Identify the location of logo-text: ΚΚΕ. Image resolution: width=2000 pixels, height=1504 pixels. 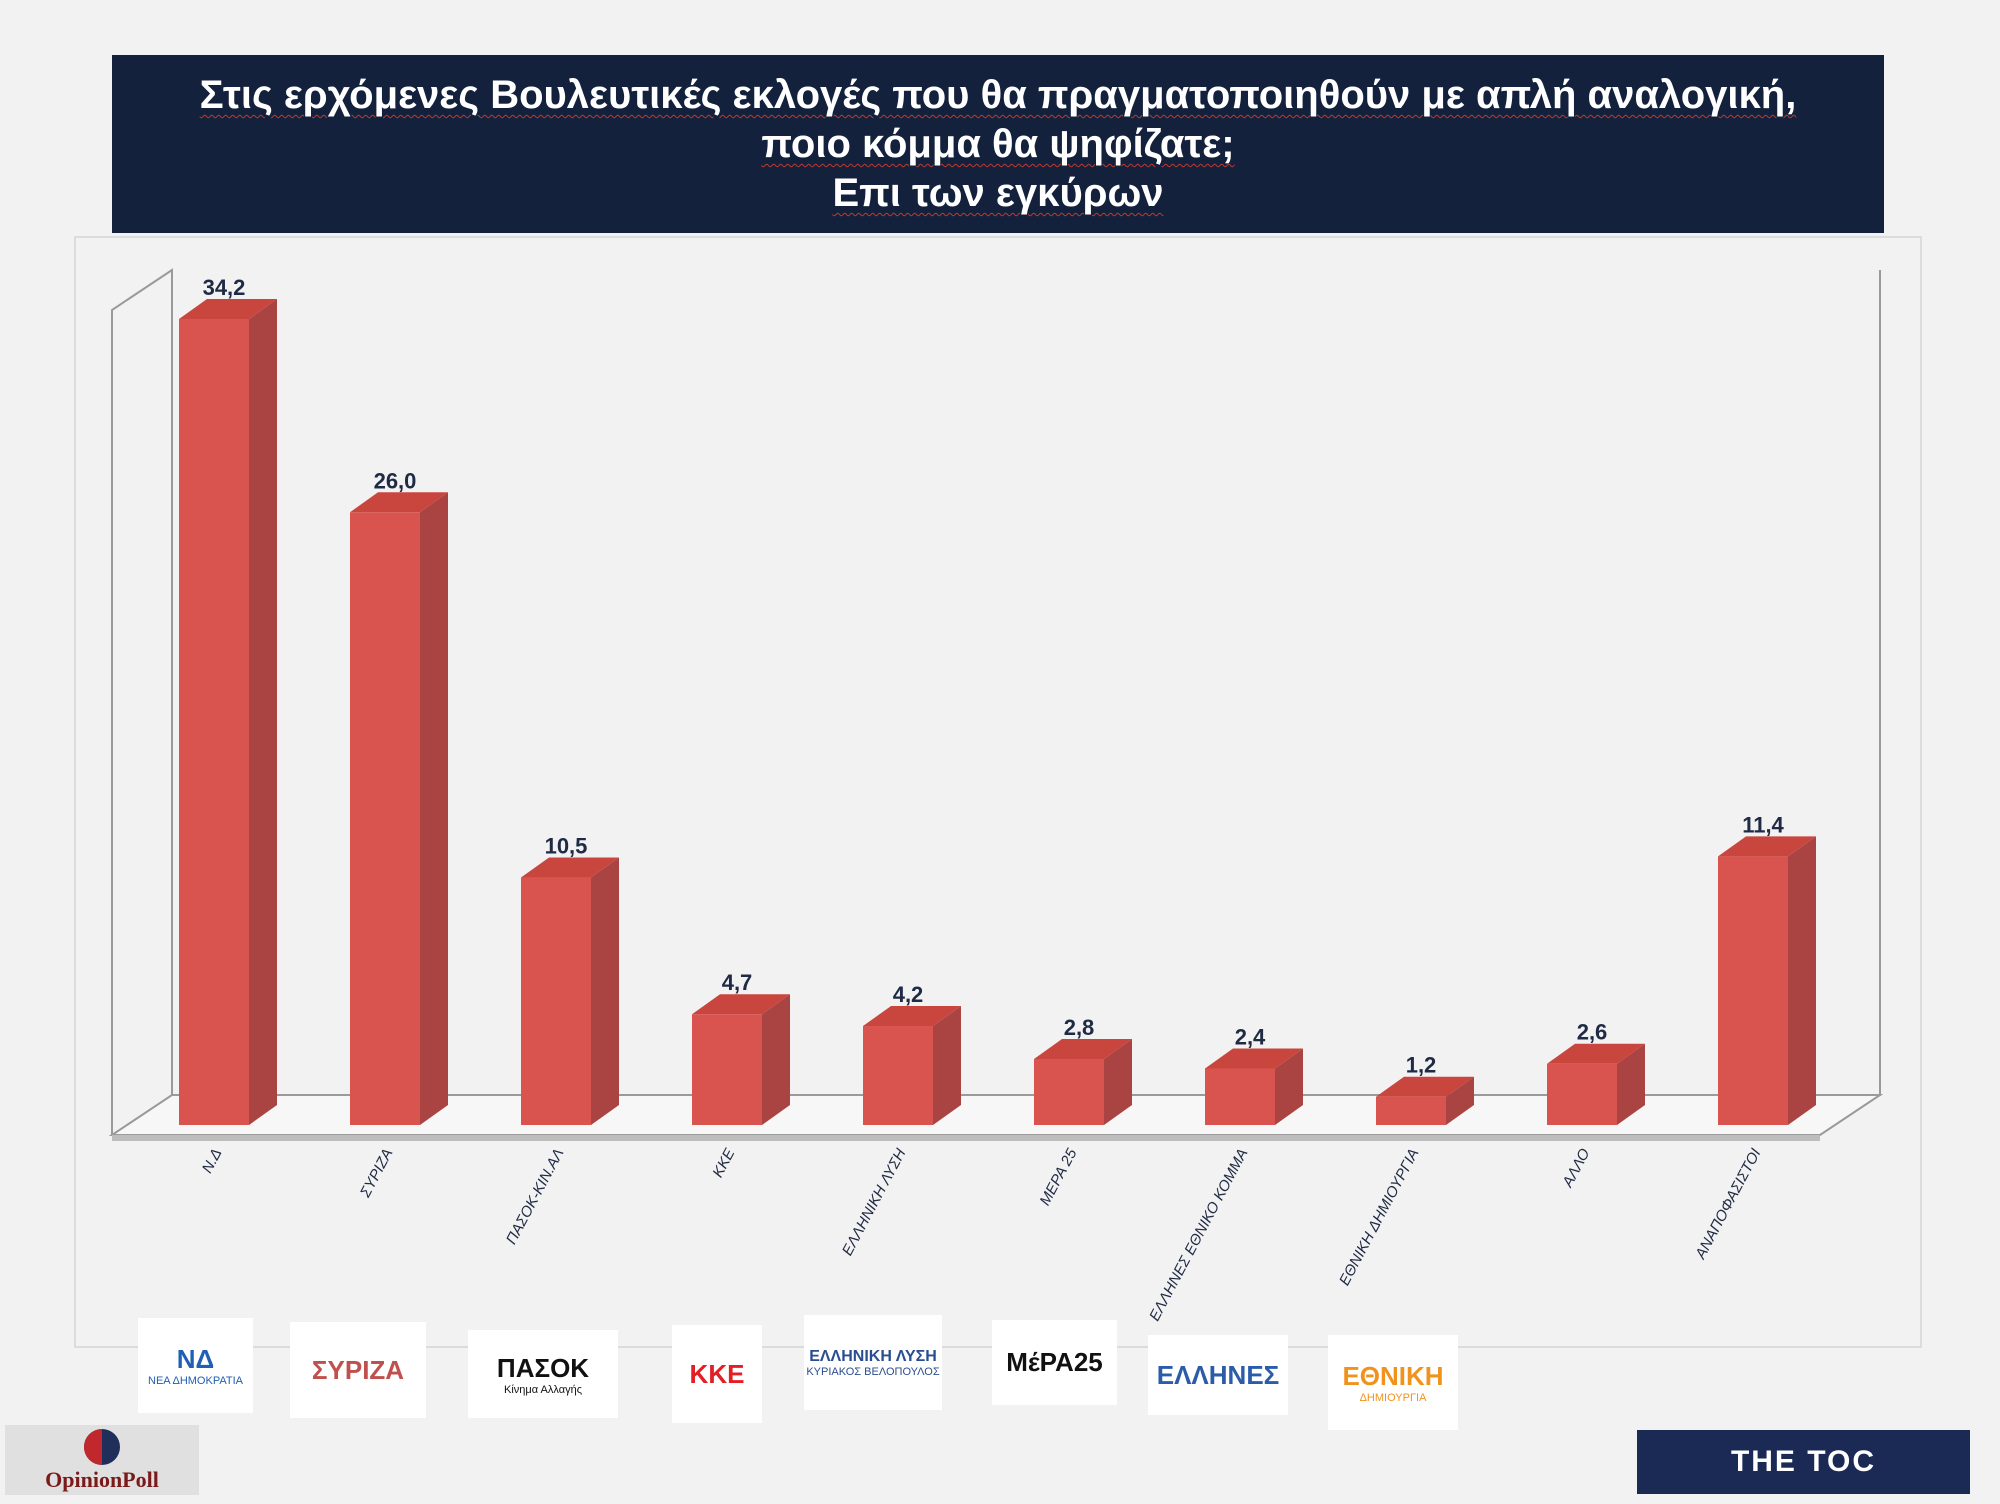
(717, 1373).